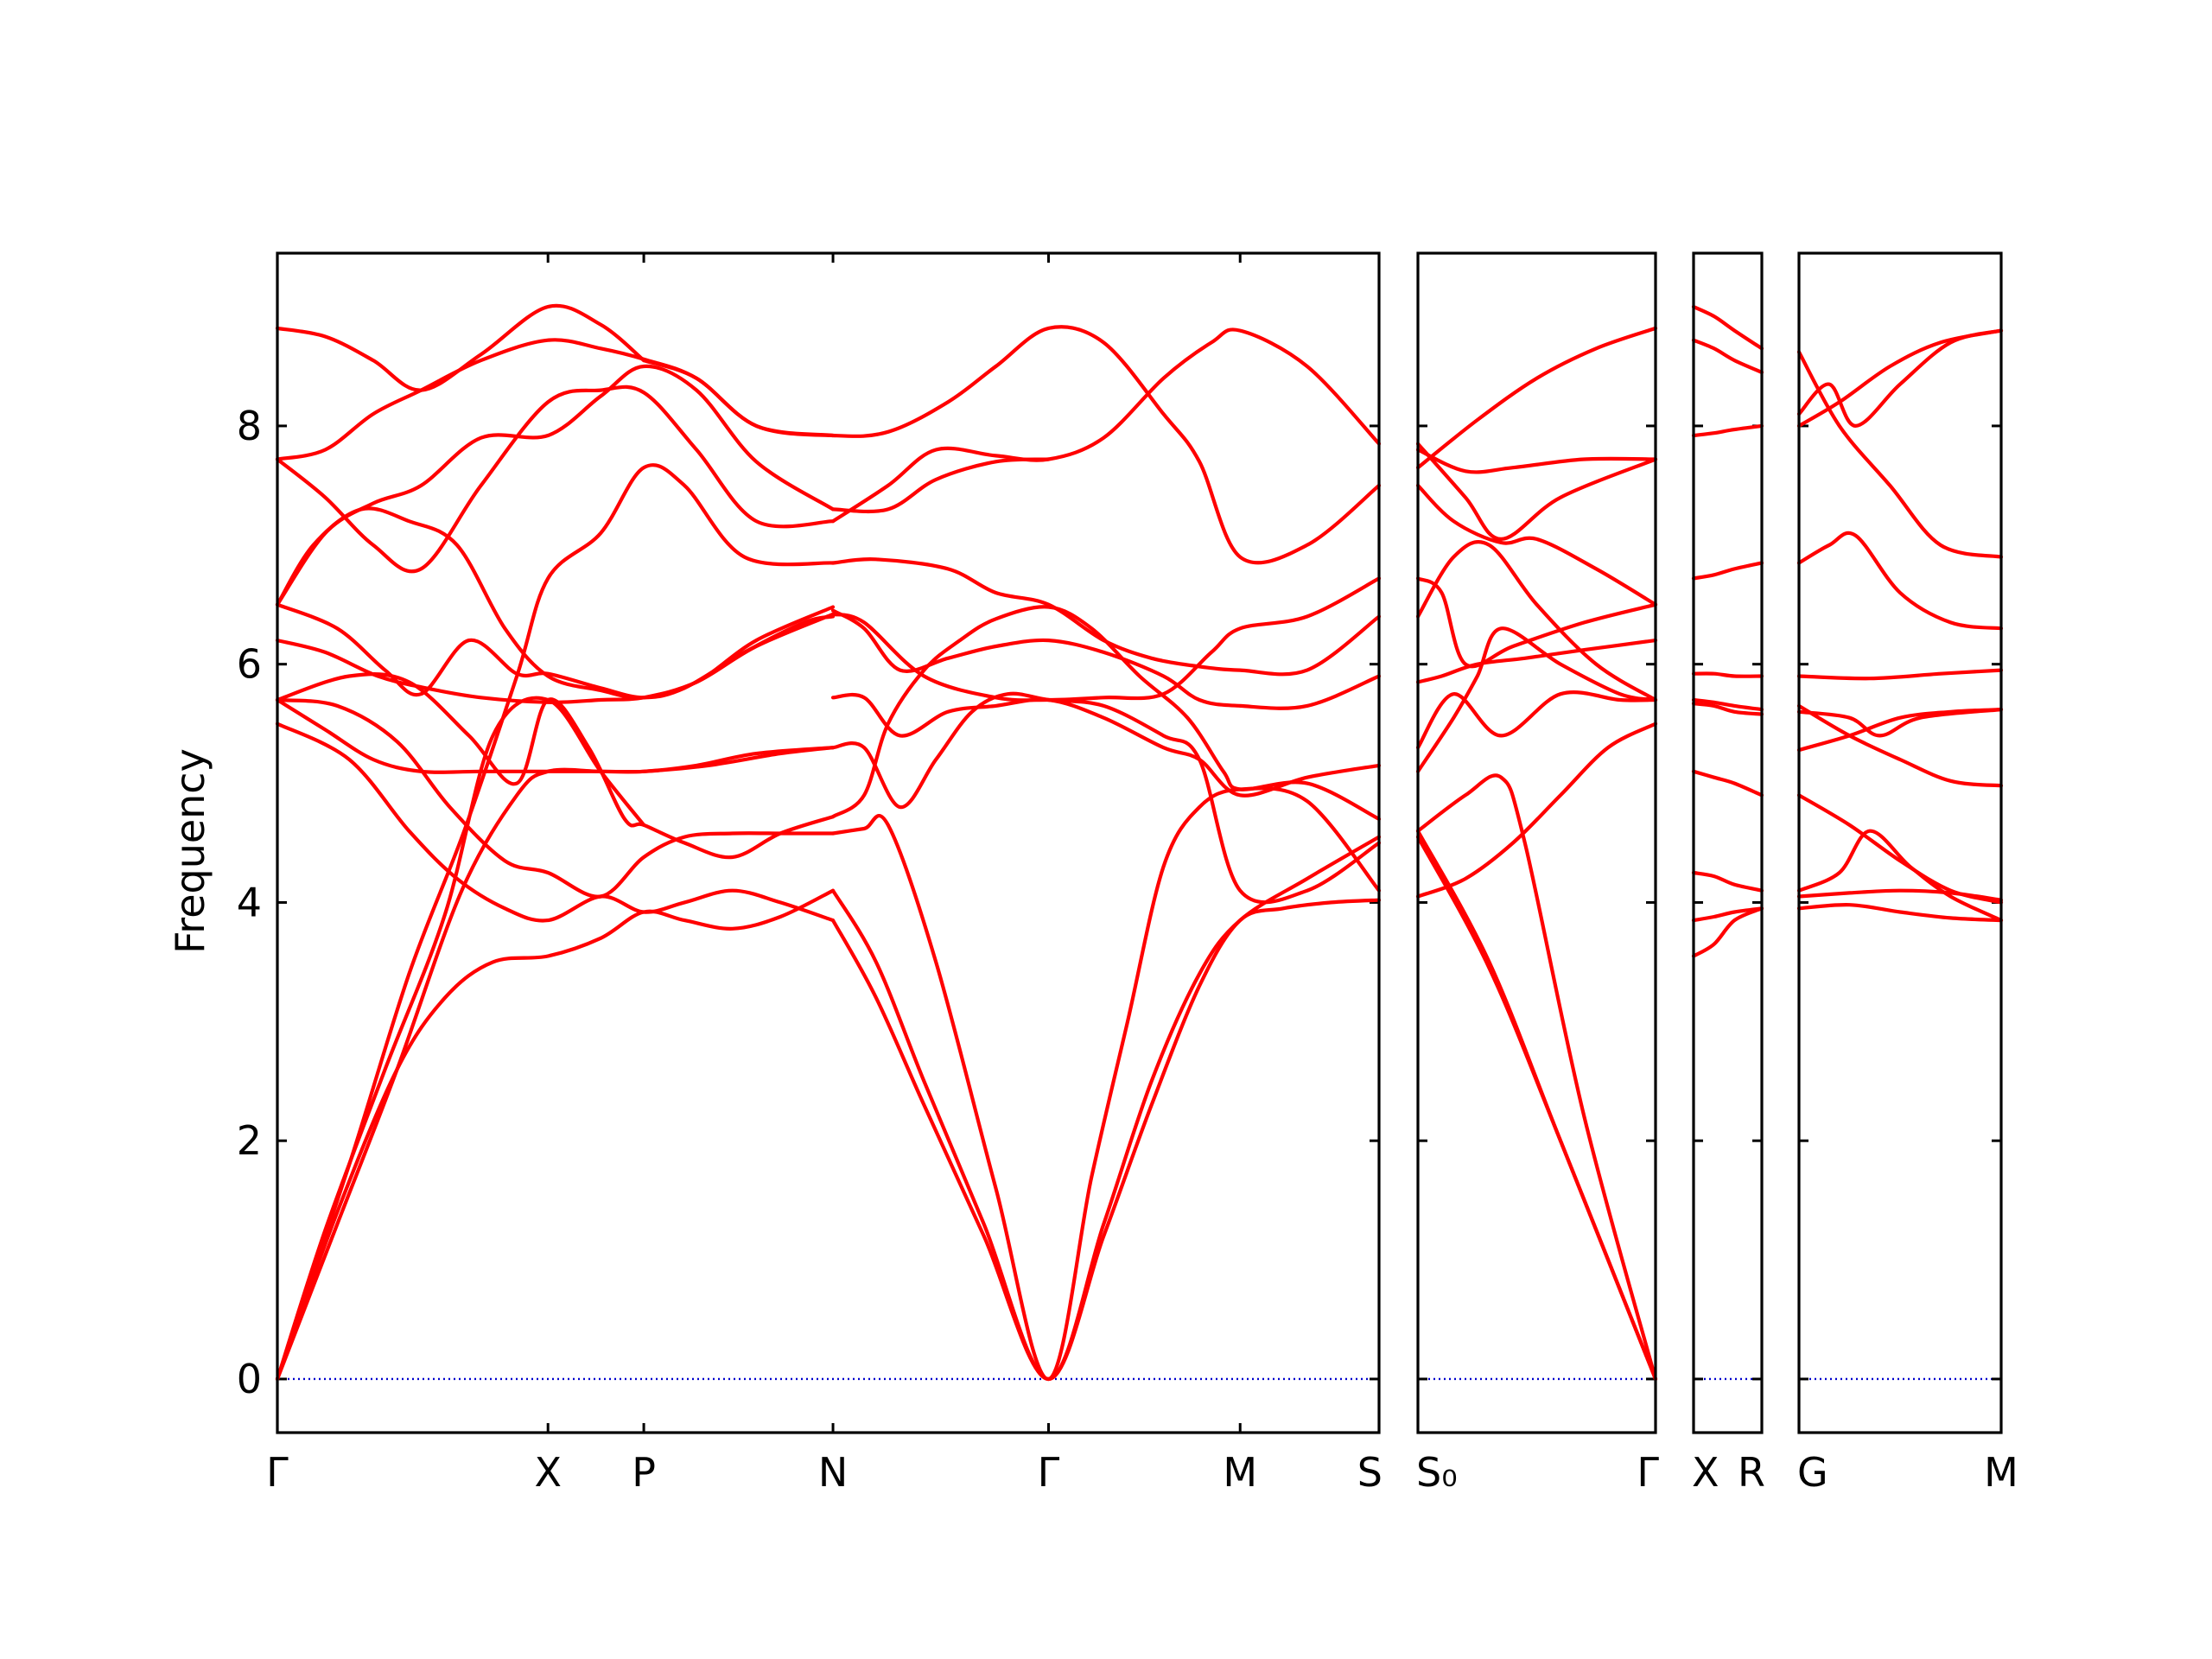  What do you see at coordinates (833, 1472) in the screenshot?
I see `x-tick-label: N` at bounding box center [833, 1472].